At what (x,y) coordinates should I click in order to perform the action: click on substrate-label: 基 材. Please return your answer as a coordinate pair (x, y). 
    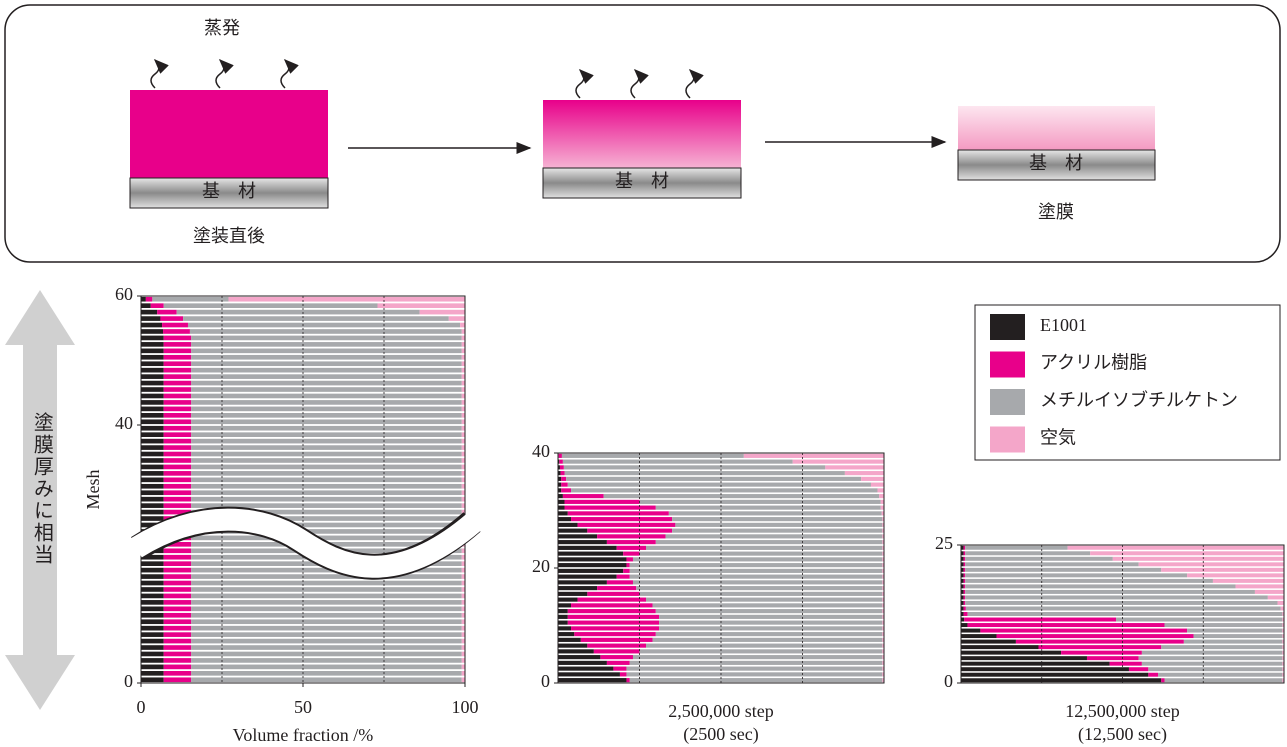
    Looking at the image, I should click on (229, 191).